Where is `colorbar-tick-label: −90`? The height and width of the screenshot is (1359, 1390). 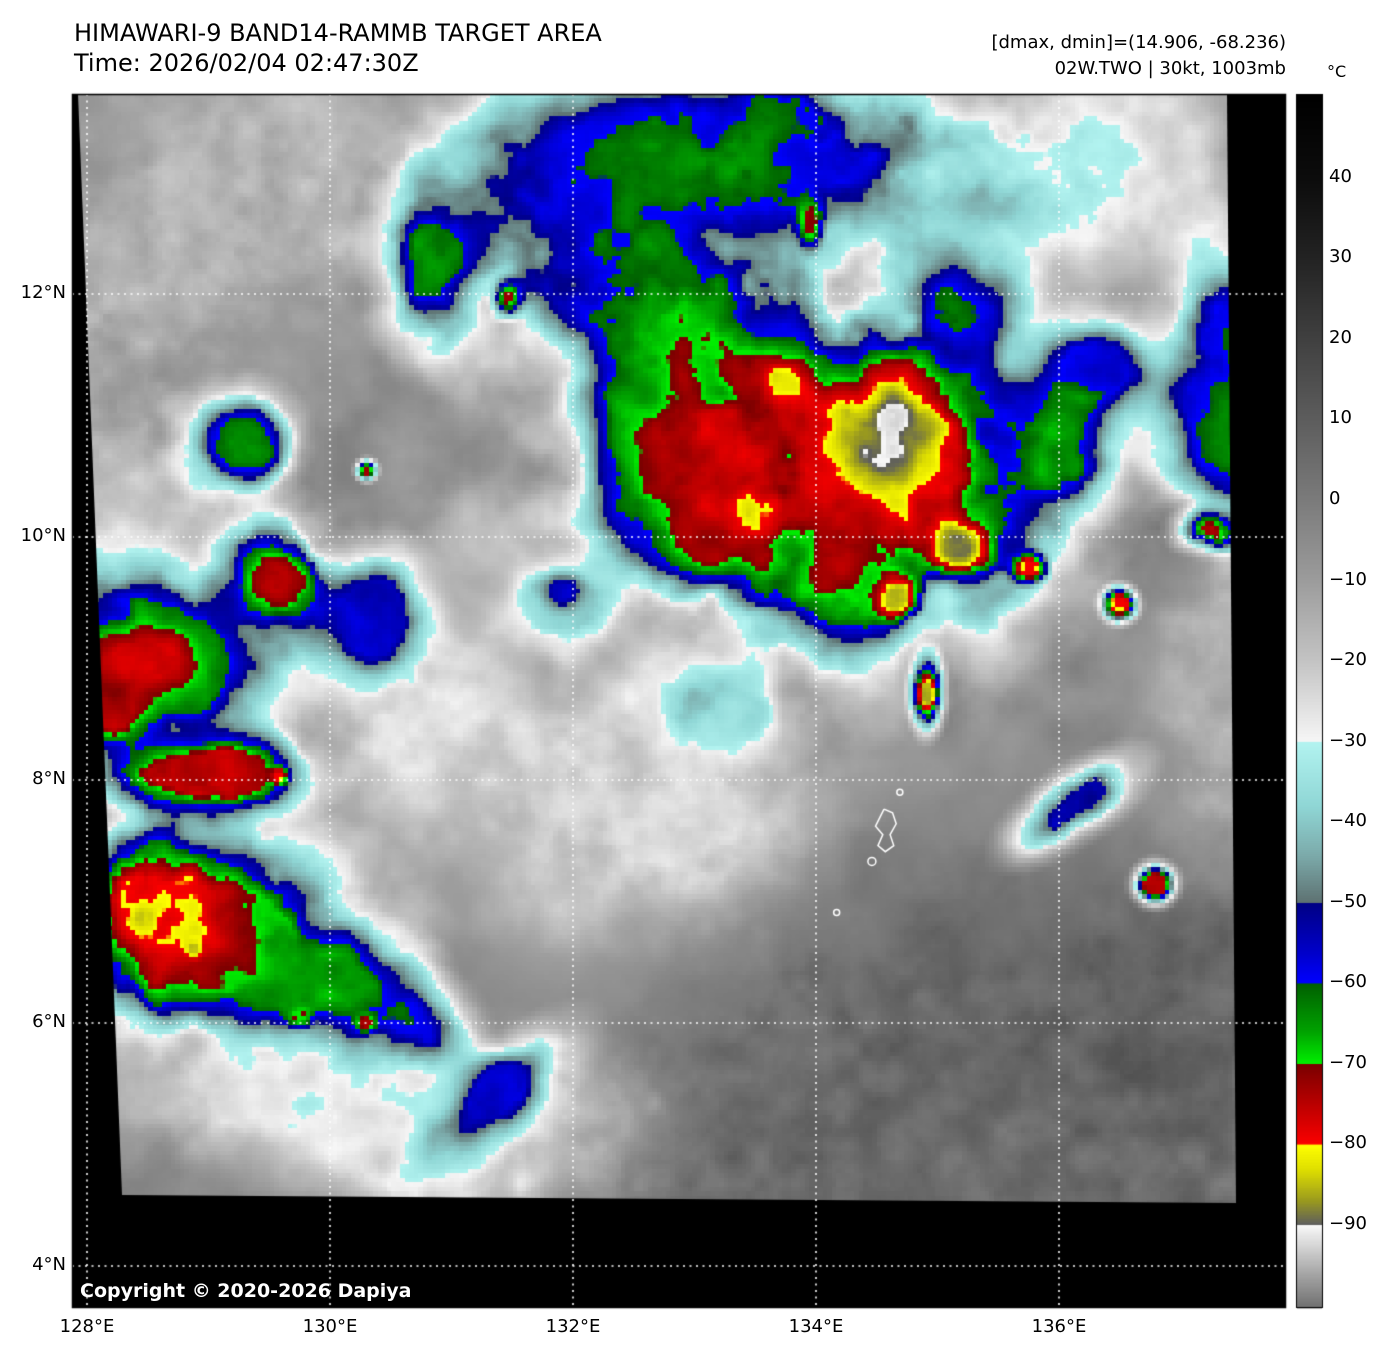
colorbar-tick-label: −90 is located at coordinates (1348, 1224).